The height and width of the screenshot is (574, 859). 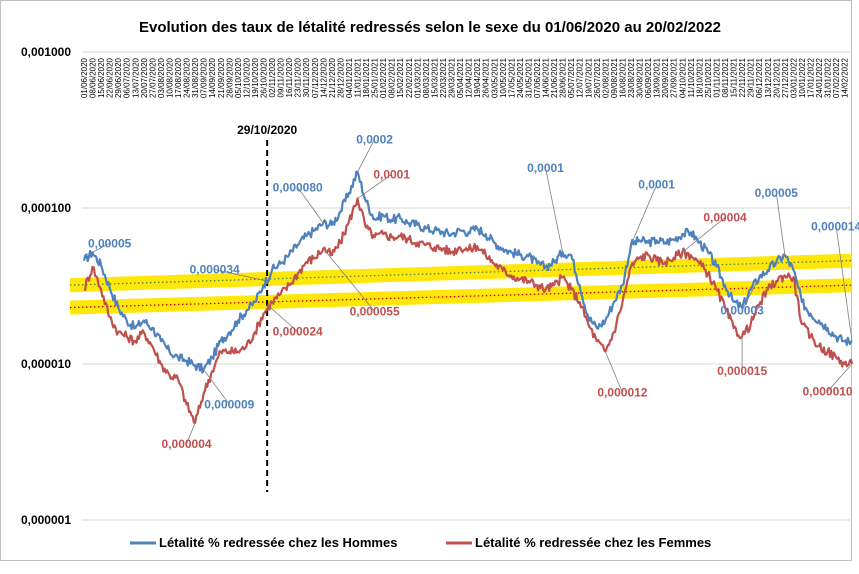 I want to click on x-tick-label: 06/12/2021, so click(x=759, y=77).